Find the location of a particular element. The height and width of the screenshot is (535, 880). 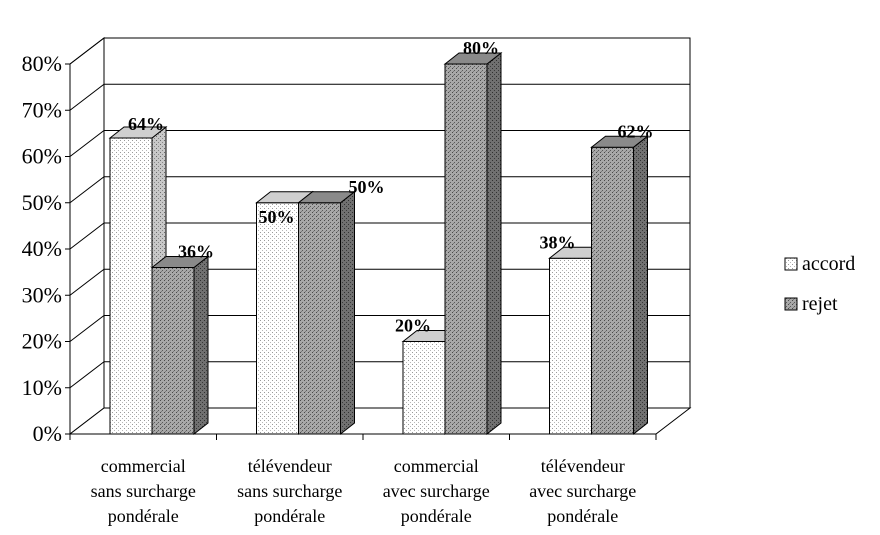

y-tick-label: 30% is located at coordinates (42, 294).